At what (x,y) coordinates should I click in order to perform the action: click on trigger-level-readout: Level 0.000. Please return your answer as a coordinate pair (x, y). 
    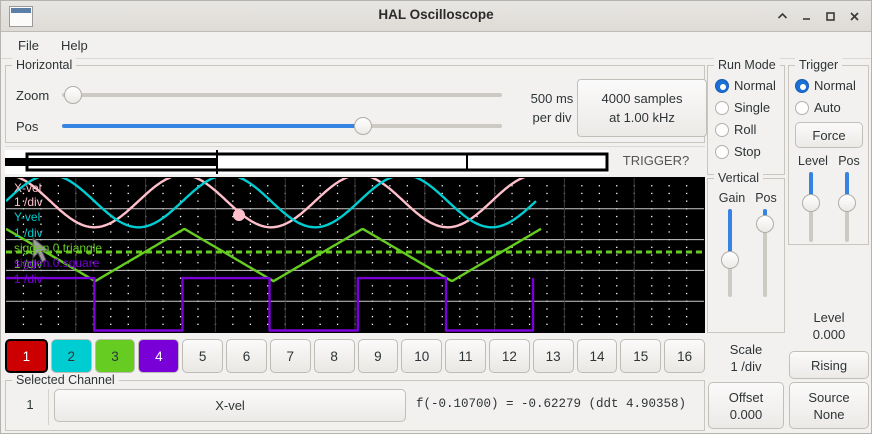
    Looking at the image, I should click on (829, 326).